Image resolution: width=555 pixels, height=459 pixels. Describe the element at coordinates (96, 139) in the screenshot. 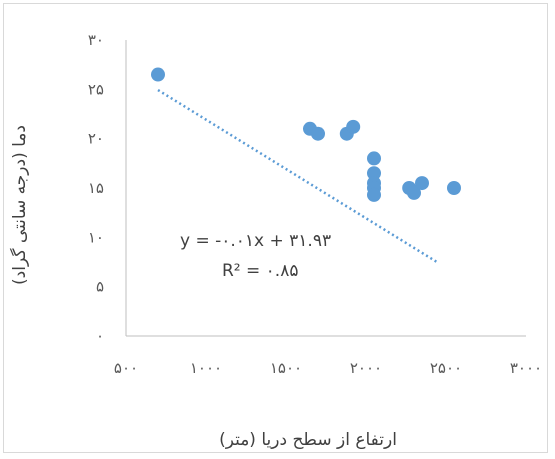

I see `y-tick-label: ۲۰` at that location.